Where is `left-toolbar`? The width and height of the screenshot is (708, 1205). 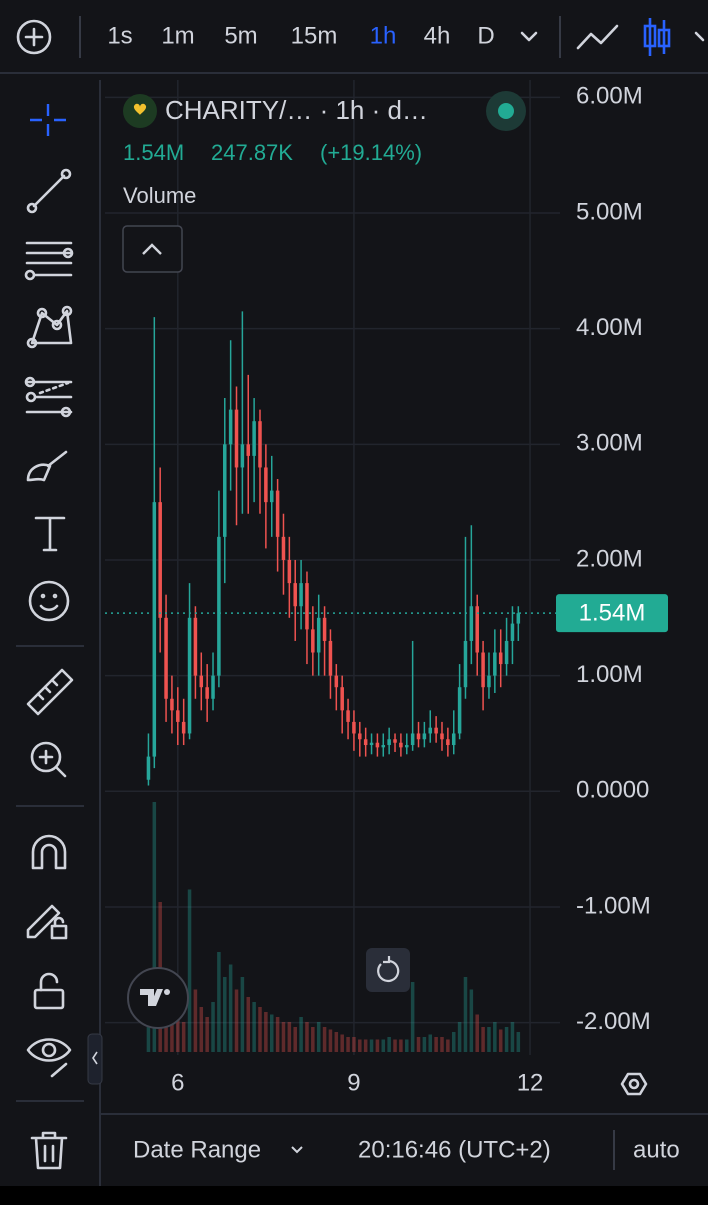
left-toolbar is located at coordinates (59, 633).